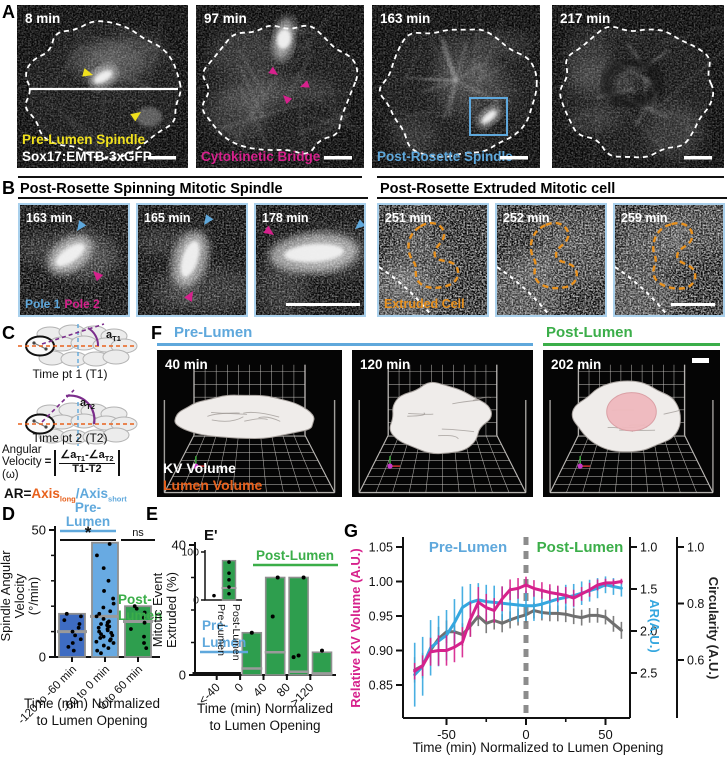  What do you see at coordinates (62, 304) in the screenshot?
I see `pole-legend: Pole 1 Pole 2` at bounding box center [62, 304].